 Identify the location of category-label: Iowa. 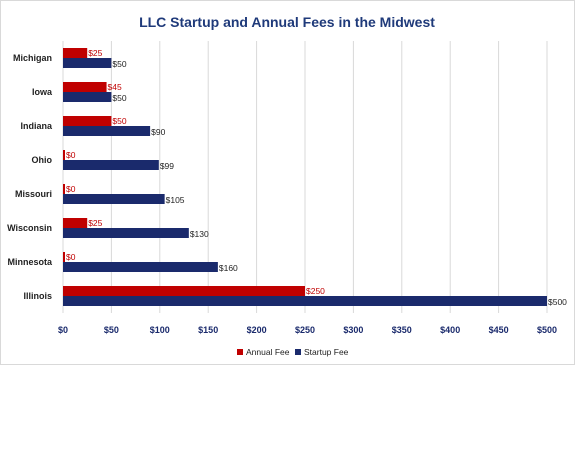
(42, 92).